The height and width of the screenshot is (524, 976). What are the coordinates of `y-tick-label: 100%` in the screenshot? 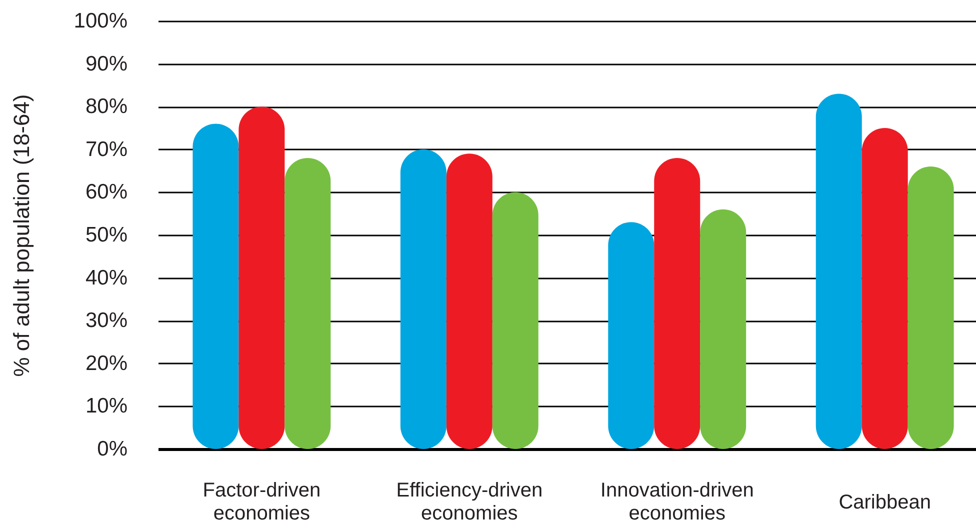 It's located at (101, 21).